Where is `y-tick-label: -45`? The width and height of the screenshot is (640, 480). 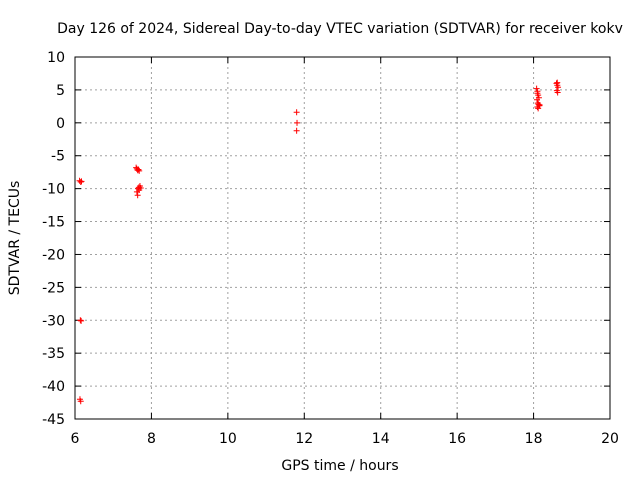 y-tick-label: -45 is located at coordinates (53, 420).